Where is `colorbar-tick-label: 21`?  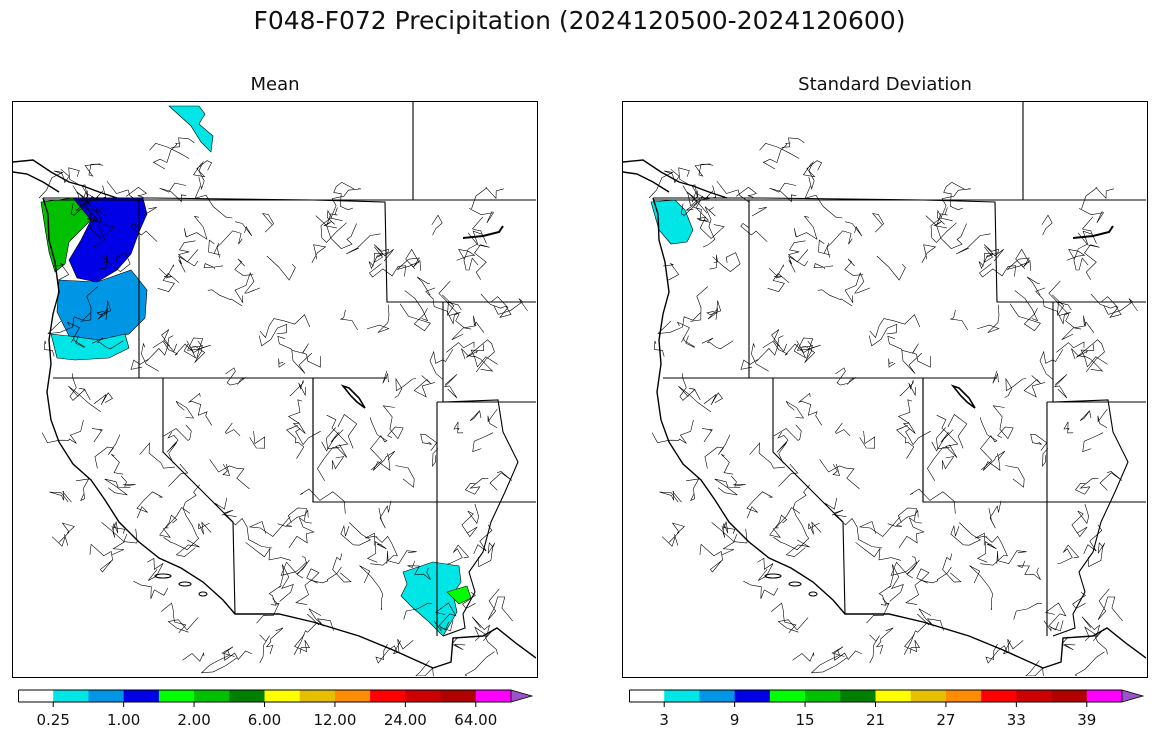
colorbar-tick-label: 21 is located at coordinates (875, 720).